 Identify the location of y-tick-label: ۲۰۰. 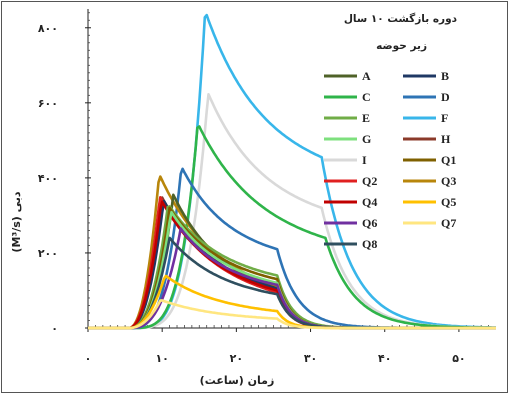
(48, 253).